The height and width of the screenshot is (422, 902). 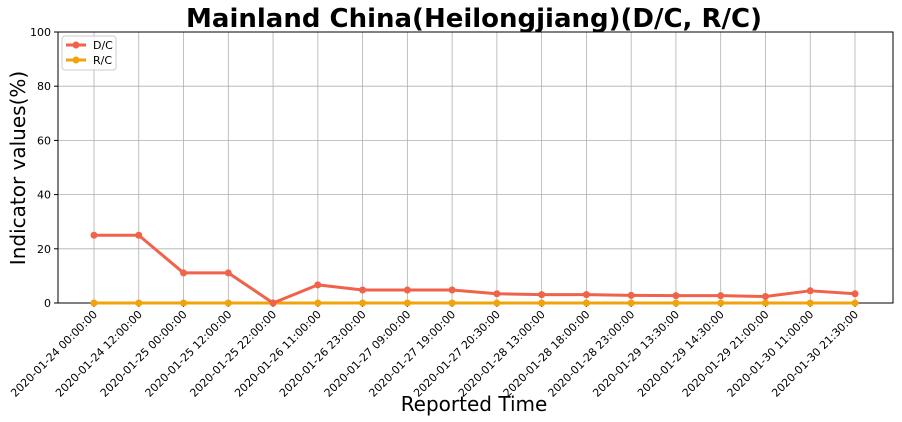 What do you see at coordinates (44, 195) in the screenshot?
I see `y-tick-label: 40` at bounding box center [44, 195].